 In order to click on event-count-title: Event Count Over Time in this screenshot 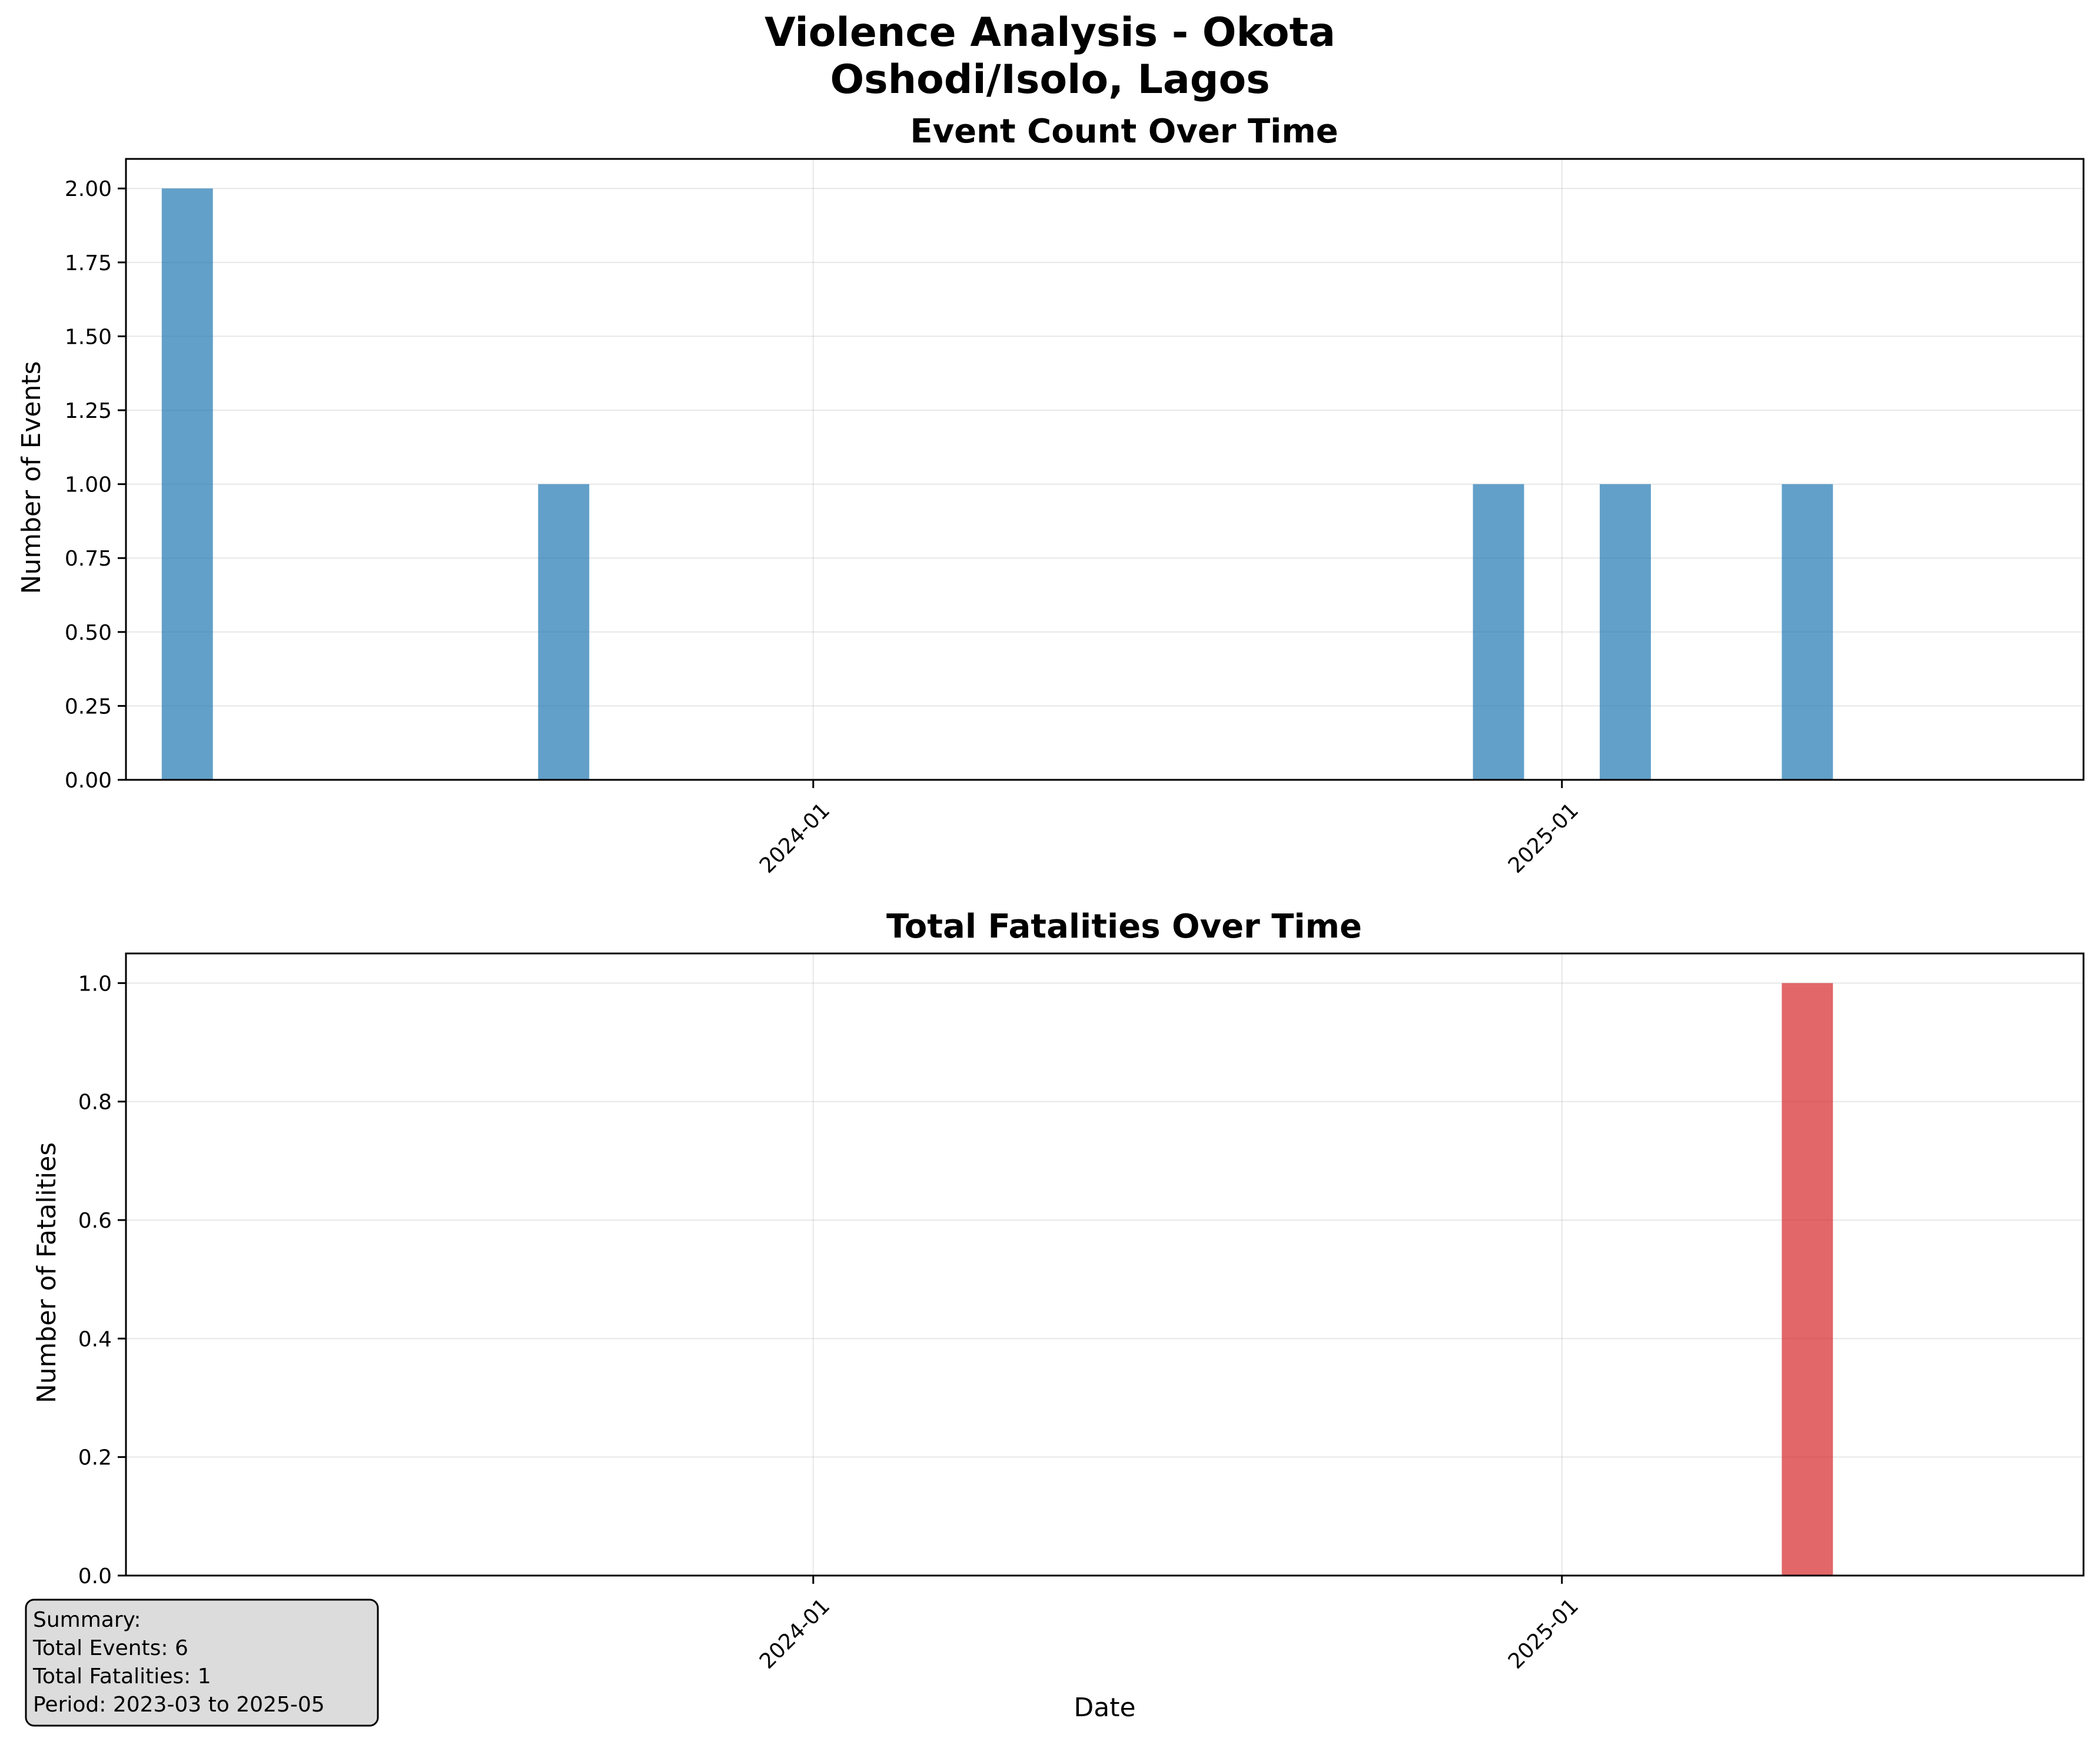, I will do `click(1124, 131)`.